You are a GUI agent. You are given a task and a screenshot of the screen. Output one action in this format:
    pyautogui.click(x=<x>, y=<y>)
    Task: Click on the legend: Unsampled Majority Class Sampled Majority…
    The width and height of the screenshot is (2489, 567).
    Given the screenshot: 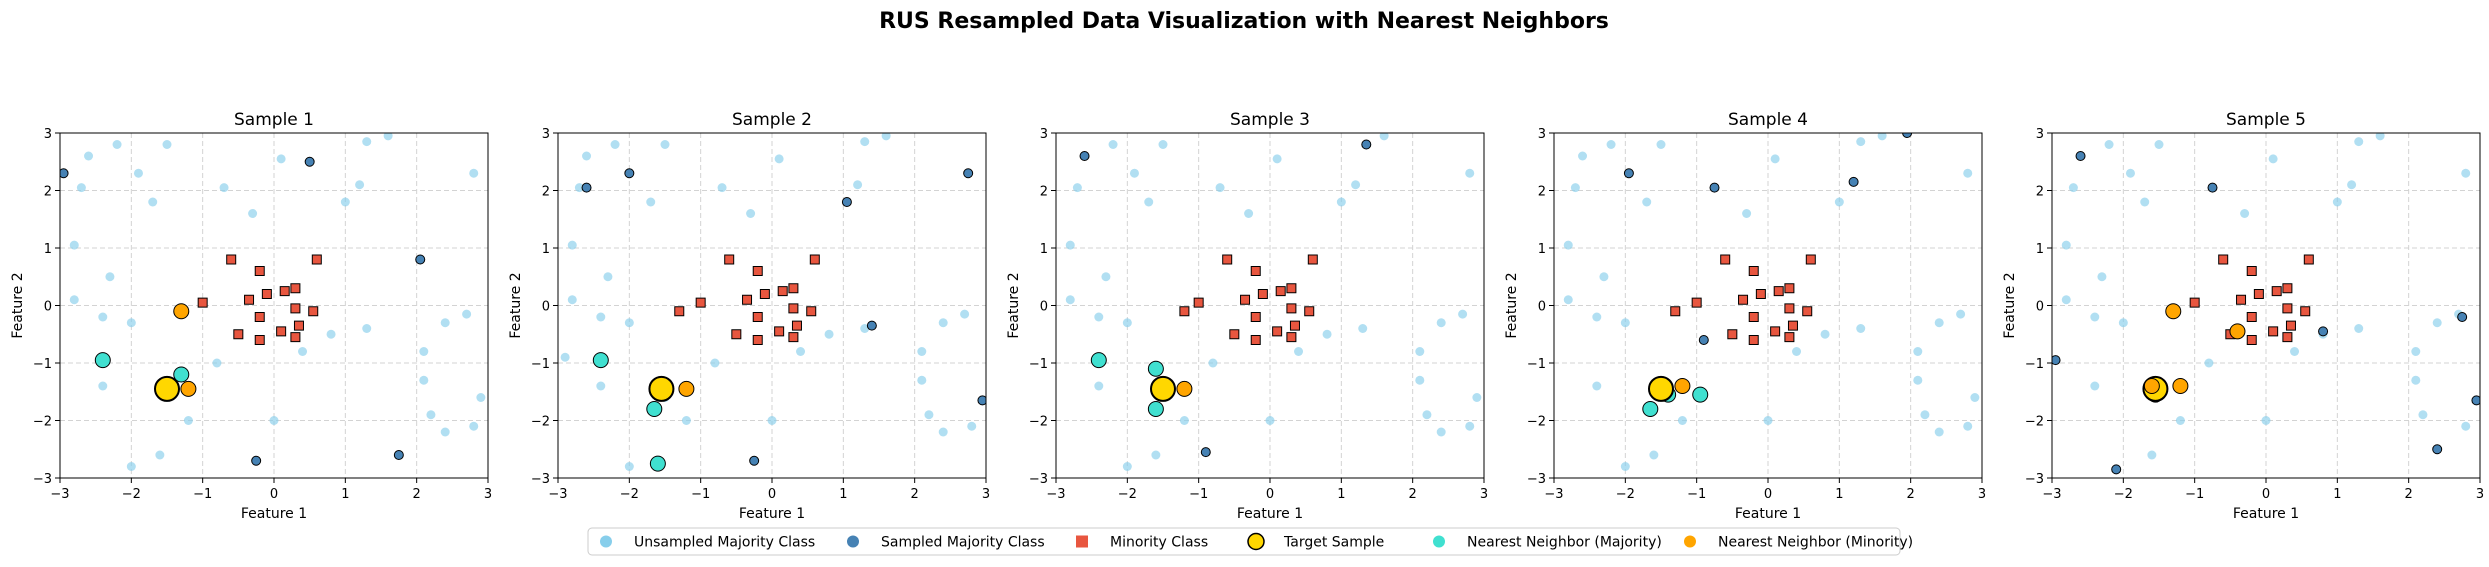 What is the action you would take?
    pyautogui.click(x=1250, y=541)
    